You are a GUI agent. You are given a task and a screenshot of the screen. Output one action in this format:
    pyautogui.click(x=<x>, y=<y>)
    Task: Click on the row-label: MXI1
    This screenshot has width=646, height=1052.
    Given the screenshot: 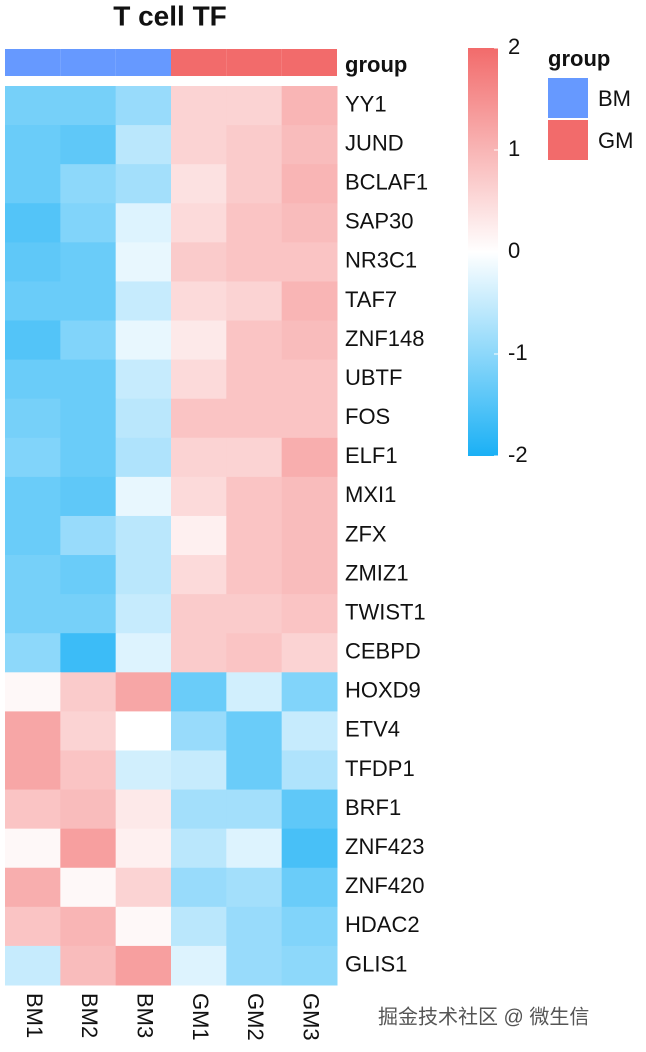 What is the action you would take?
    pyautogui.click(x=370, y=494)
    